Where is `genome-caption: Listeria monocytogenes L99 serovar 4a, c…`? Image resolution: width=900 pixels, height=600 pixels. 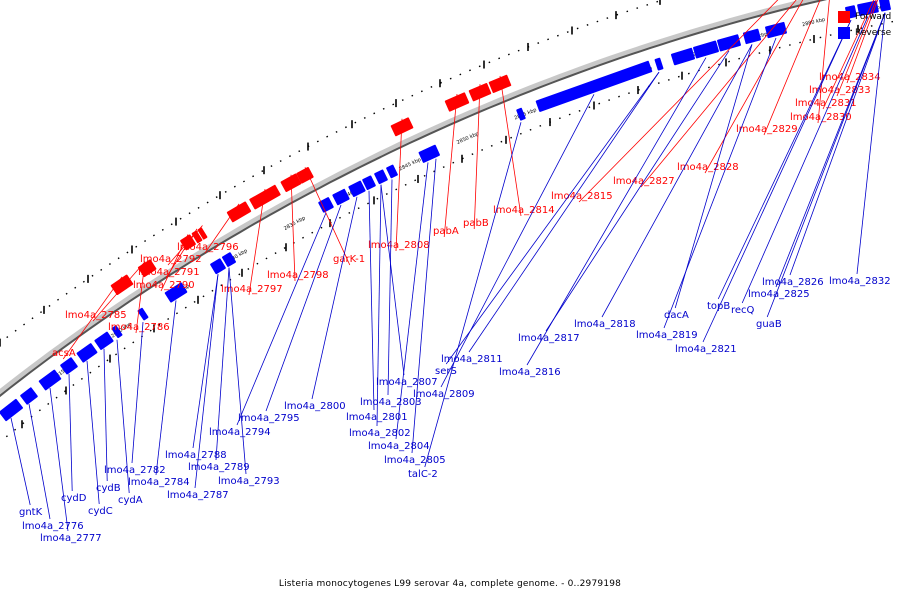
genome-caption: Listeria monocytogenes L99 serovar 4a, c… is located at coordinates (450, 584).